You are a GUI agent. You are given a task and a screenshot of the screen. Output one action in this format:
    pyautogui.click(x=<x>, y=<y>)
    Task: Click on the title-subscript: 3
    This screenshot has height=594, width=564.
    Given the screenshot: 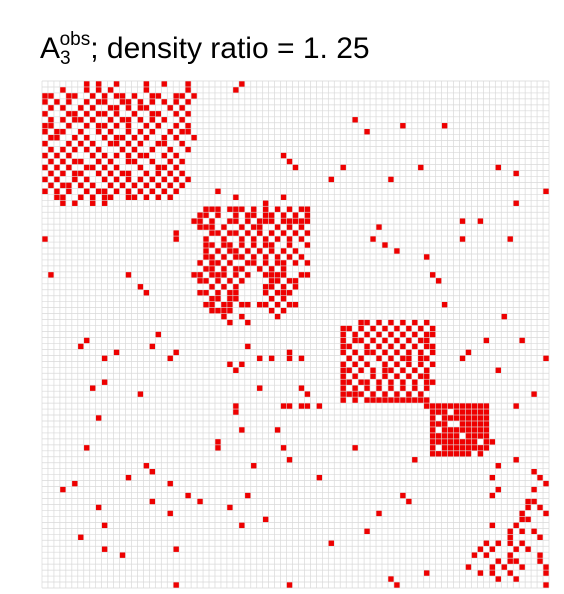 What is the action you would take?
    pyautogui.click(x=65, y=58)
    